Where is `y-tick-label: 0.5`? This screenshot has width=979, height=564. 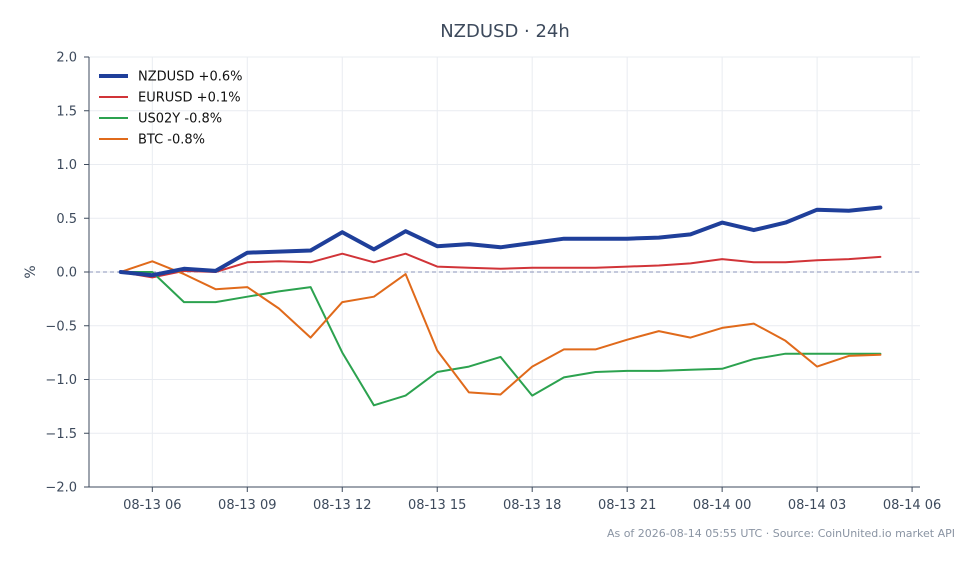
y-tick-label: 0.5 is located at coordinates (66, 219).